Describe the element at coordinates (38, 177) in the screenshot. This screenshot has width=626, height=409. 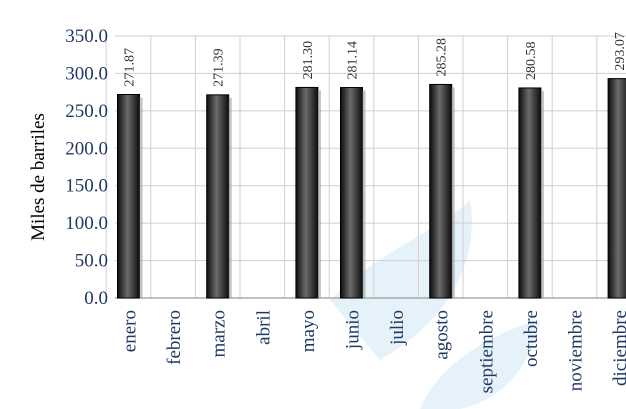
I see `y-axis-label: Miles de barriles` at that location.